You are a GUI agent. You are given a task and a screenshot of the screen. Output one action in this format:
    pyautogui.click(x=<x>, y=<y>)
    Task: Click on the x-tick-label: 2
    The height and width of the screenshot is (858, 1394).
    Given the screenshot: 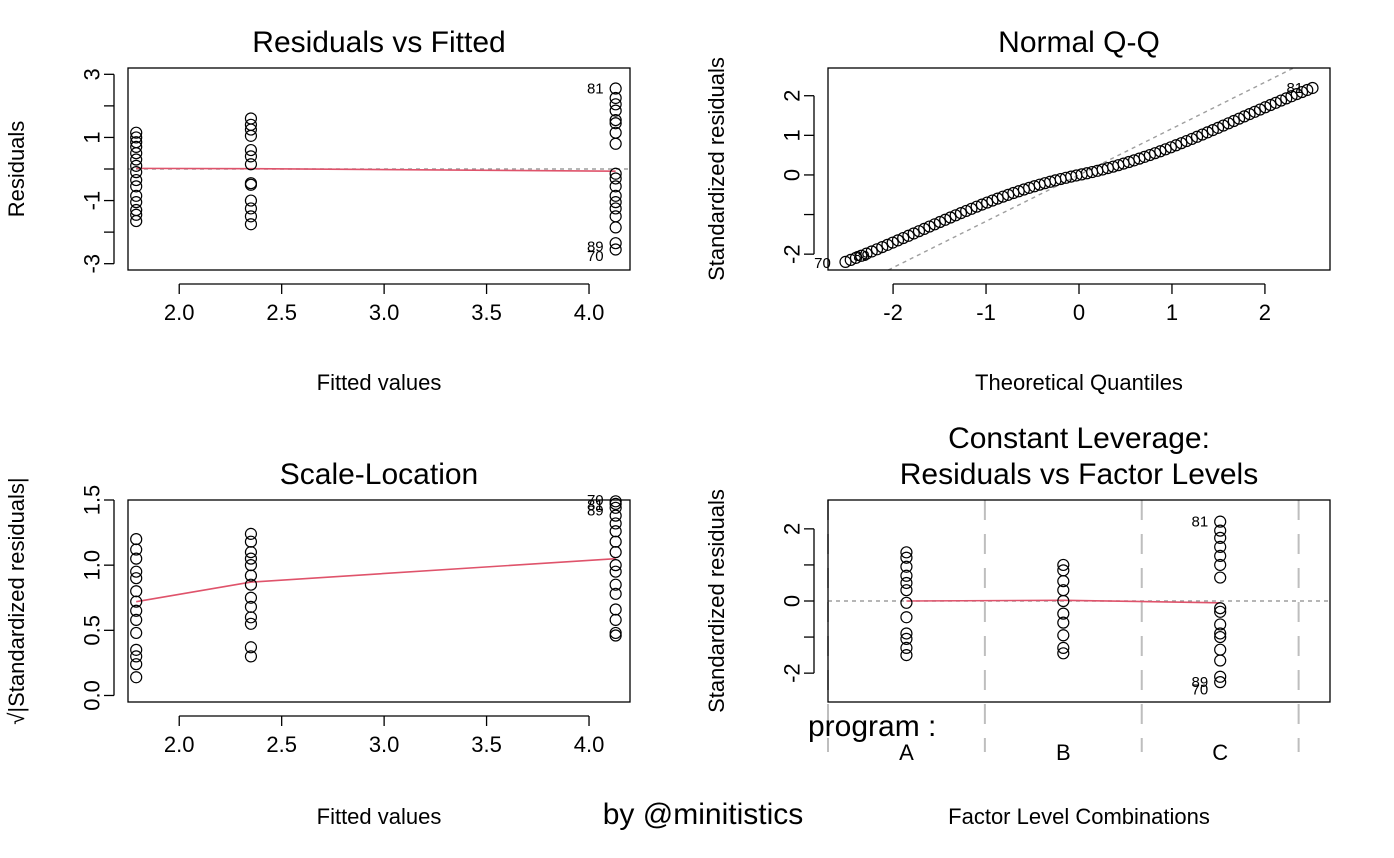 What is the action you would take?
    pyautogui.click(x=1265, y=312)
    